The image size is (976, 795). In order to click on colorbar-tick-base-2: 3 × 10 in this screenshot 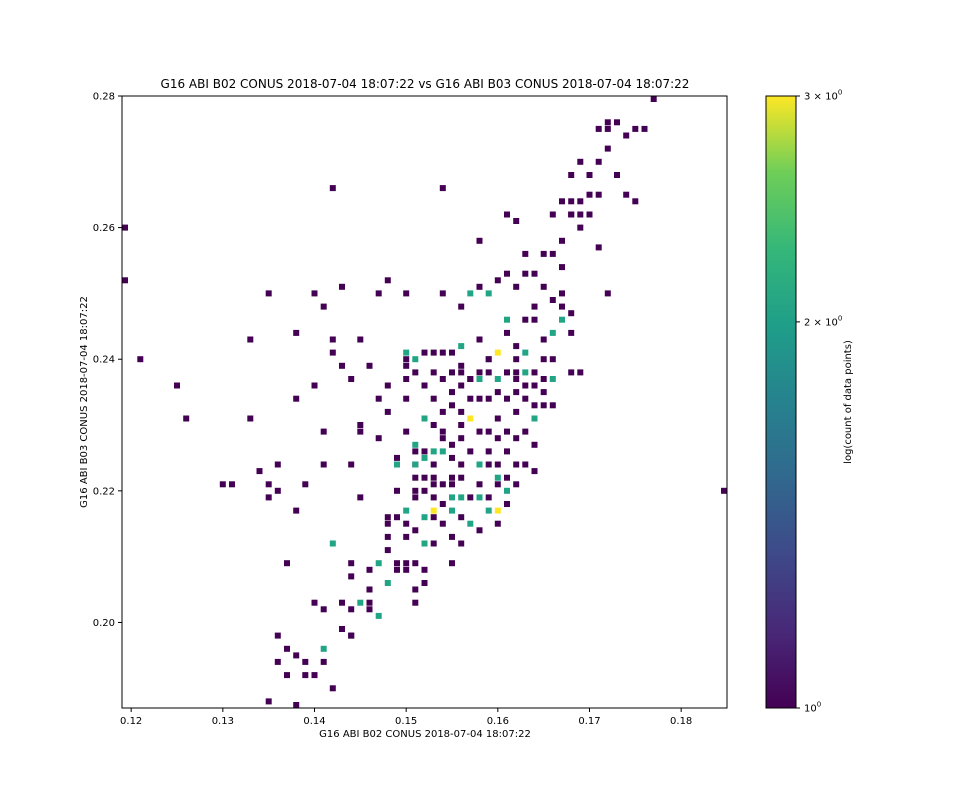, I will do `click(821, 97)`.